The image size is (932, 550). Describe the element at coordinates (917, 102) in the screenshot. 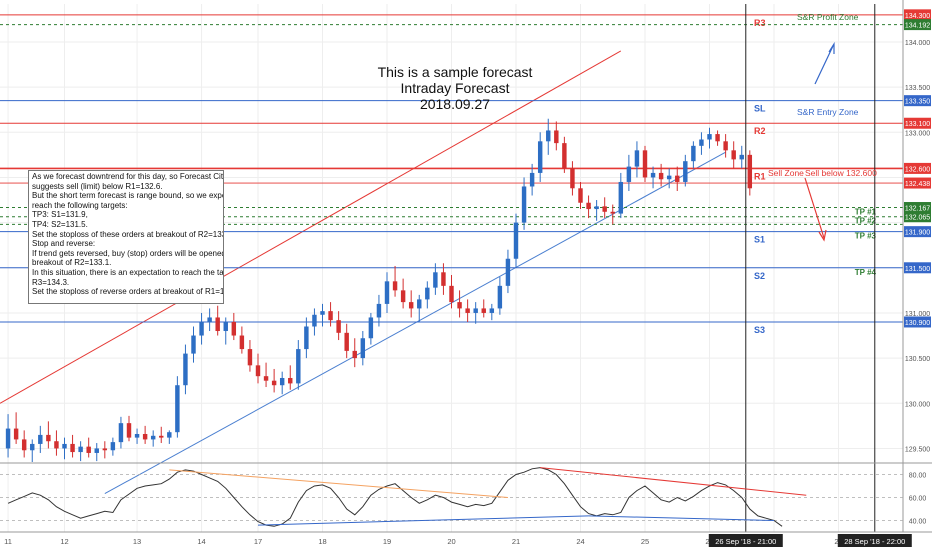

I see `price-tag-label: 133.350` at that location.